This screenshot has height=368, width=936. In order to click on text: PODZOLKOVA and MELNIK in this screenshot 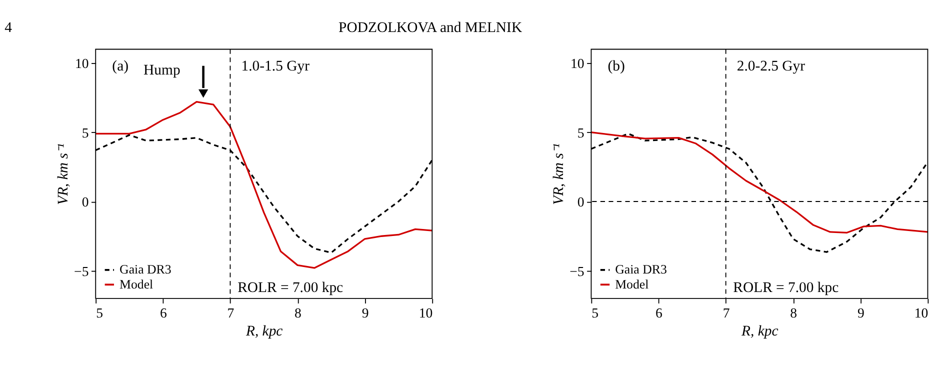, I will do `click(430, 28)`.